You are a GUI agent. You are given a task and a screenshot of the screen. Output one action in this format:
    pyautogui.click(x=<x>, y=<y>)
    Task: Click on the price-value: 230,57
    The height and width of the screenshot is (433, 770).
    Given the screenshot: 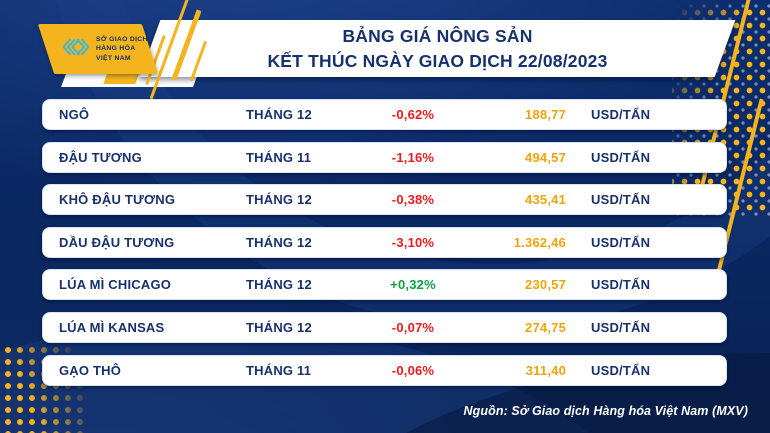 What is the action you would take?
    pyautogui.click(x=545, y=285)
    